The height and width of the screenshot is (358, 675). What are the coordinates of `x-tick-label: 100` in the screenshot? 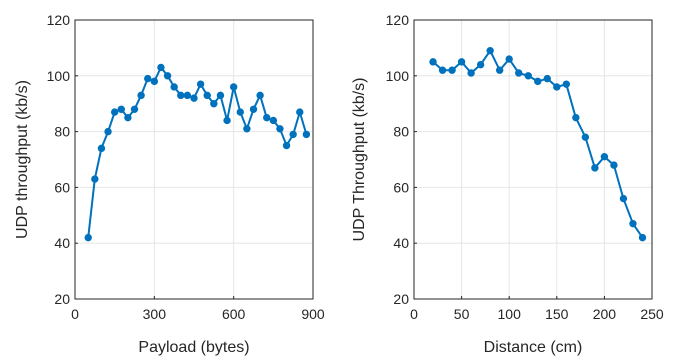 It's located at (510, 314).